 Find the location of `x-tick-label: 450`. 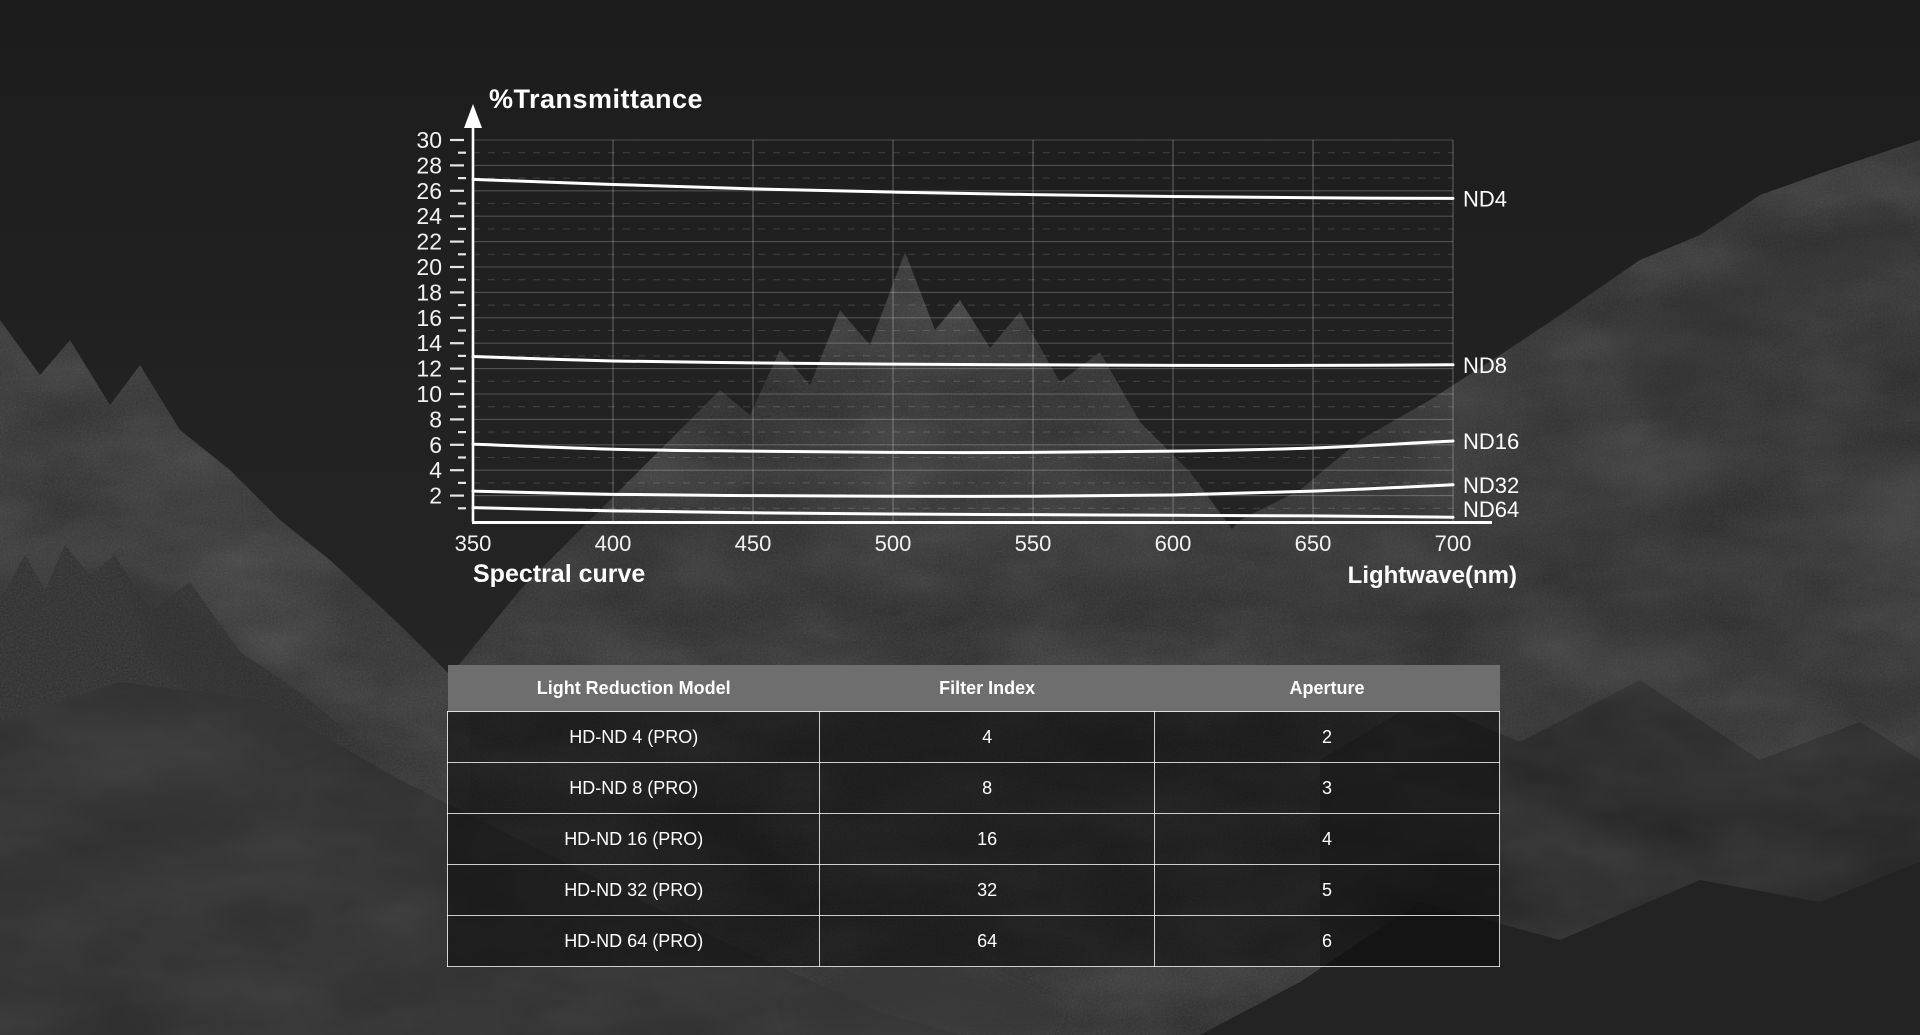

x-tick-label: 450 is located at coordinates (753, 543).